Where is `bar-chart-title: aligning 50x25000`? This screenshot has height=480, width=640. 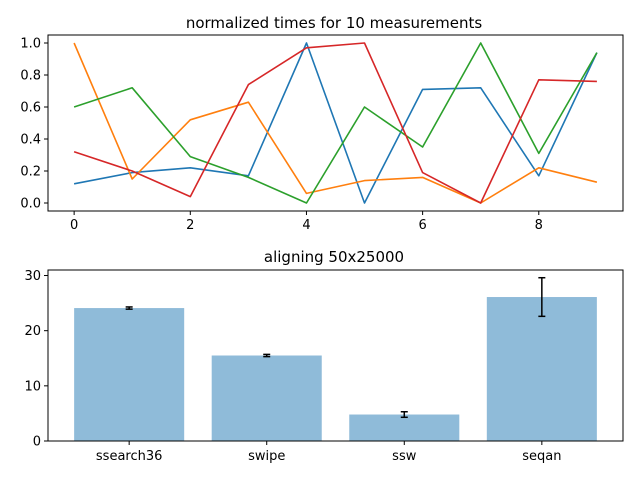 bar-chart-title: aligning 50x25000 is located at coordinates (334, 257).